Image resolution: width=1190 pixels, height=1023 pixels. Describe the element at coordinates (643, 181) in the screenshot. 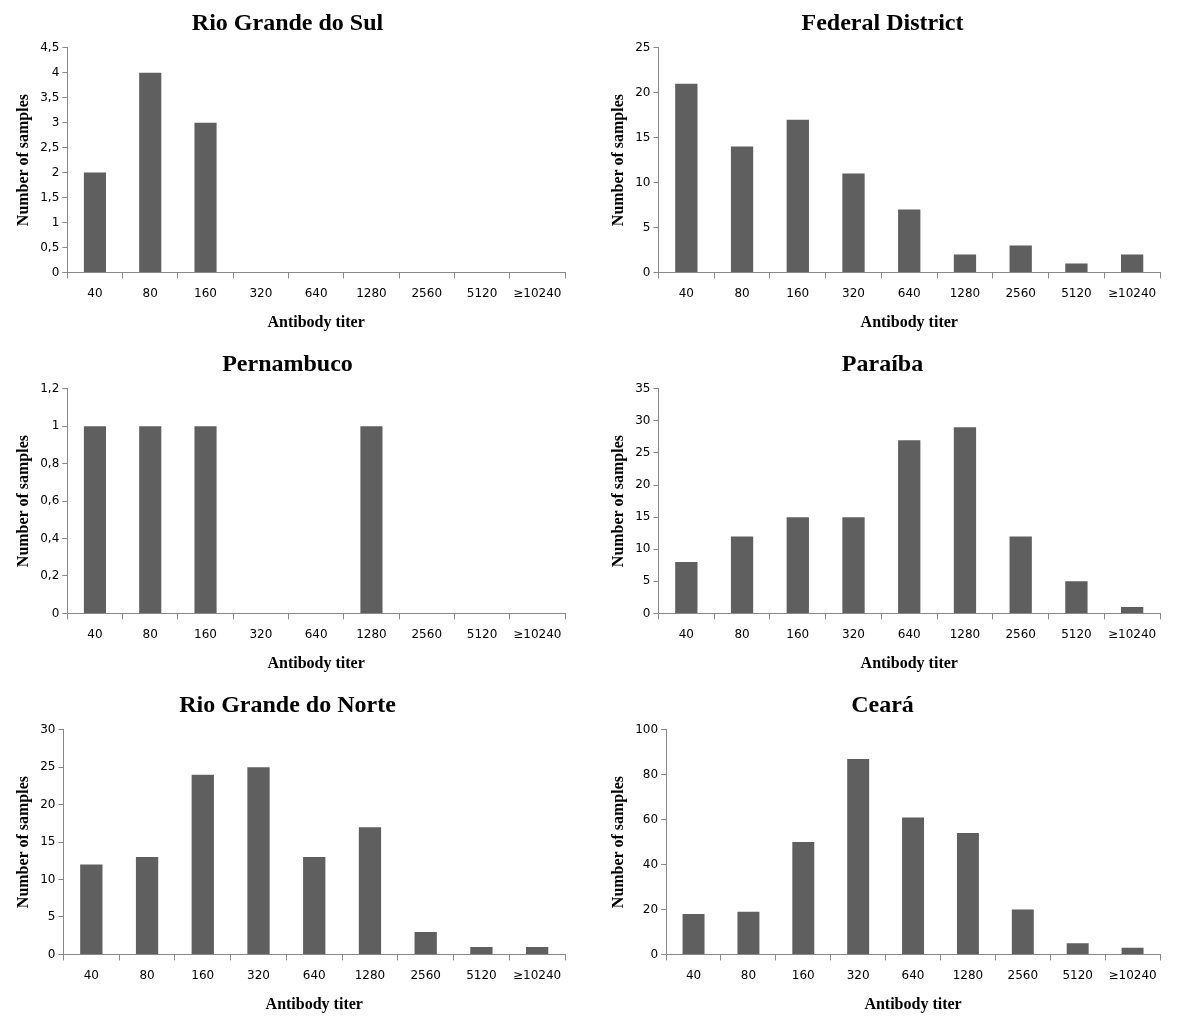

I see `y-tick-label: 10` at that location.